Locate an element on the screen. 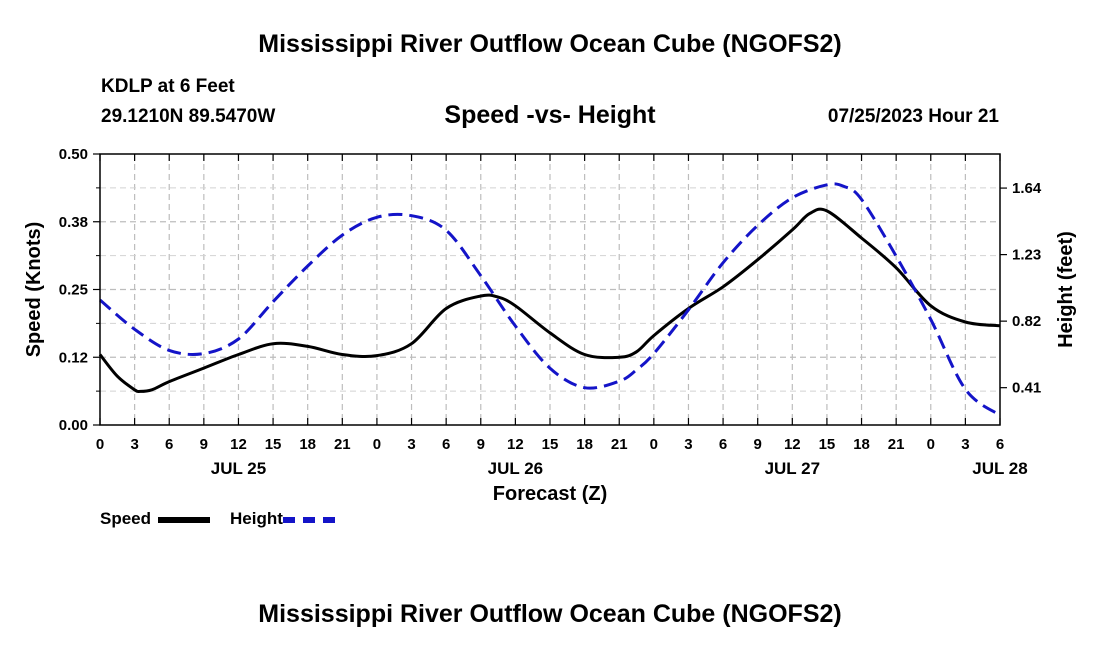 The image size is (1100, 650). date-label: JUL 27 is located at coordinates (792, 468).